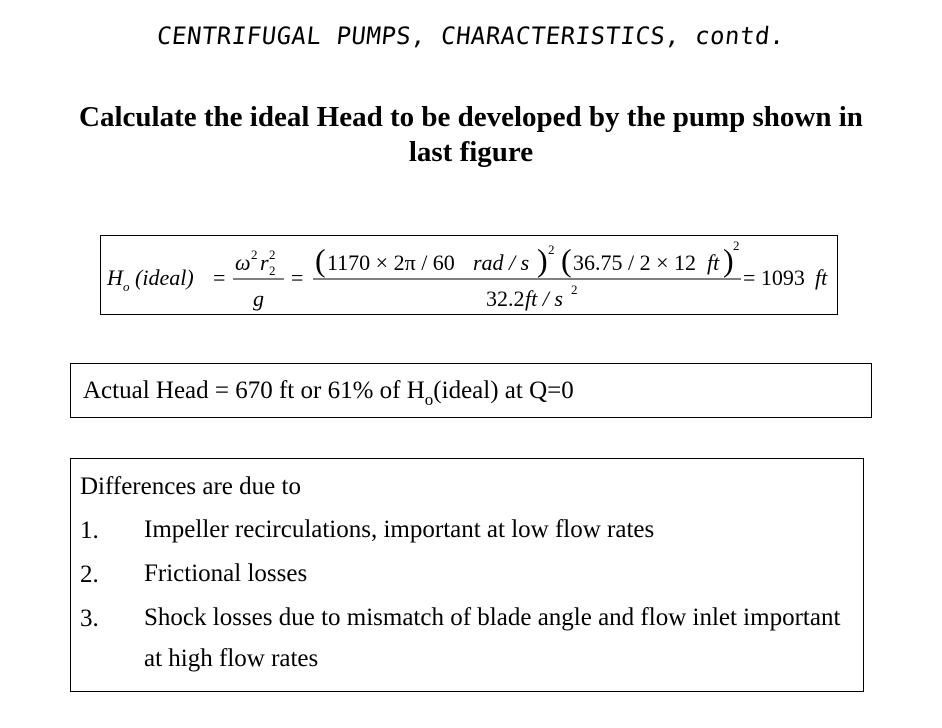 The image size is (942, 728). What do you see at coordinates (164, 277) in the screenshot?
I see `formula-lhs-paren: (ideal)` at bounding box center [164, 277].